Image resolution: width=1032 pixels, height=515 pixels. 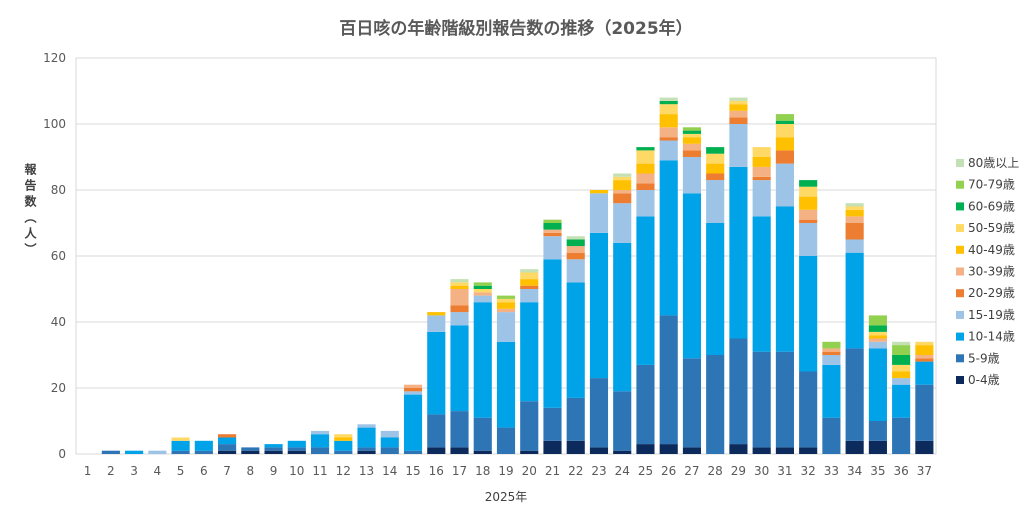 I want to click on x-tick-label: 25, so click(x=645, y=471).